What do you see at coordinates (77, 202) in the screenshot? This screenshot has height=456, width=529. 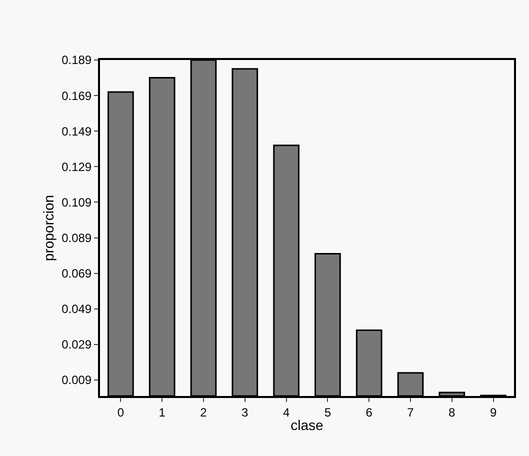 I see `y-tick-label: 0.109` at bounding box center [77, 202].